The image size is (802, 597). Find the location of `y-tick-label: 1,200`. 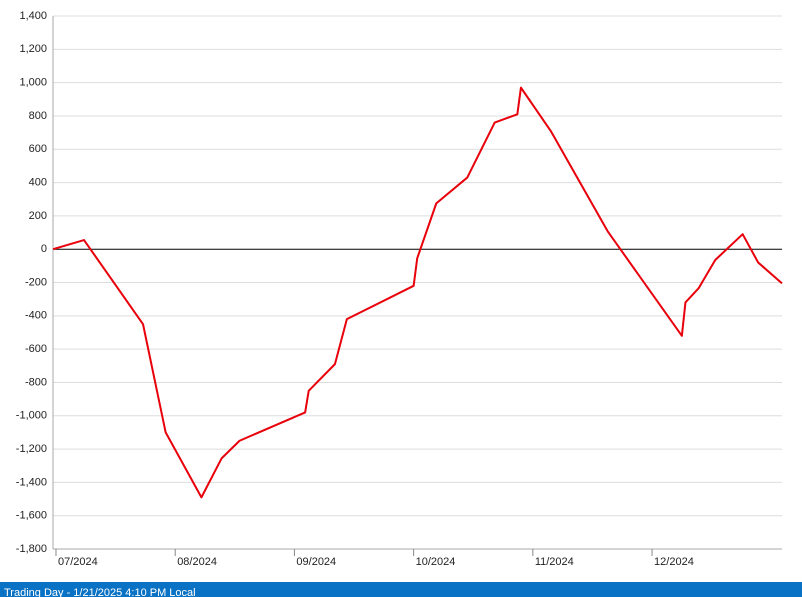

y-tick-label: 1,200 is located at coordinates (33, 49).